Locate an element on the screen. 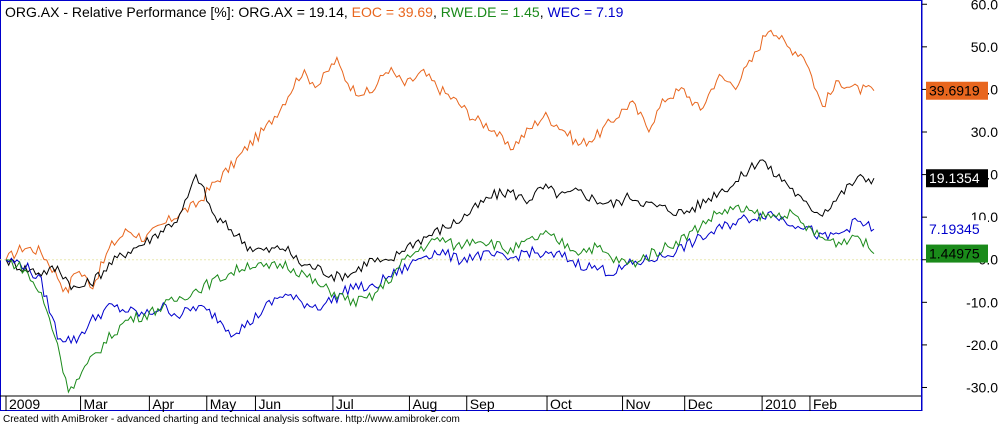 Image resolution: width=1001 pixels, height=426 pixels. y-tick-label: 60.0 is located at coordinates (984, 6).